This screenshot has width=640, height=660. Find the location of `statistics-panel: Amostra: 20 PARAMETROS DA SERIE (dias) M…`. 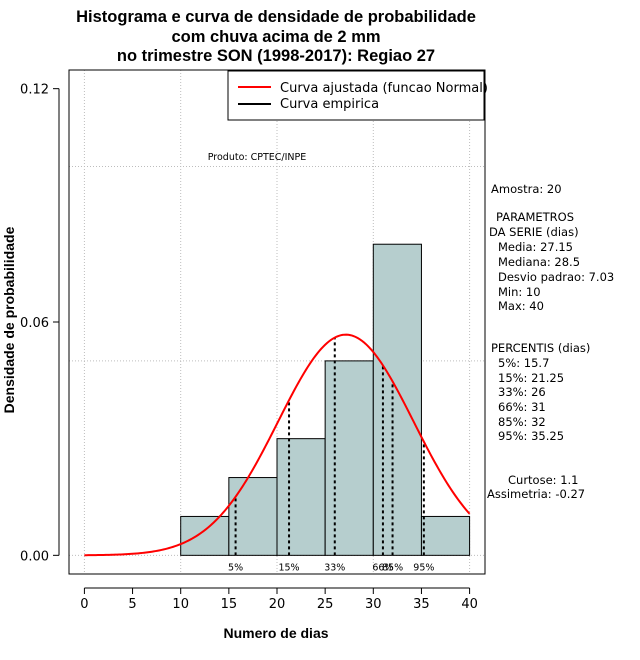

statistics-panel: Amostra: 20 PARAMETROS DA SERIE (dias) M… is located at coordinates (550, 341).